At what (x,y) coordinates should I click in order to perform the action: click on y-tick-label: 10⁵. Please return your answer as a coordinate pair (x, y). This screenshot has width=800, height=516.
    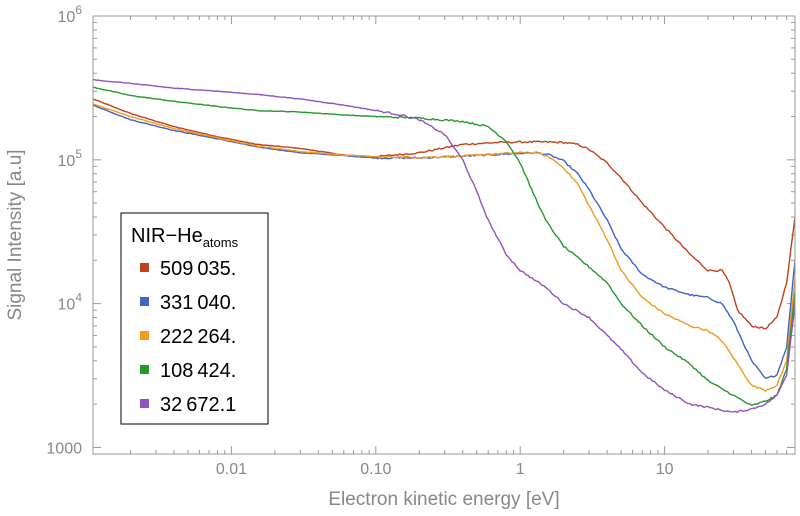
    Looking at the image, I should click on (70, 158).